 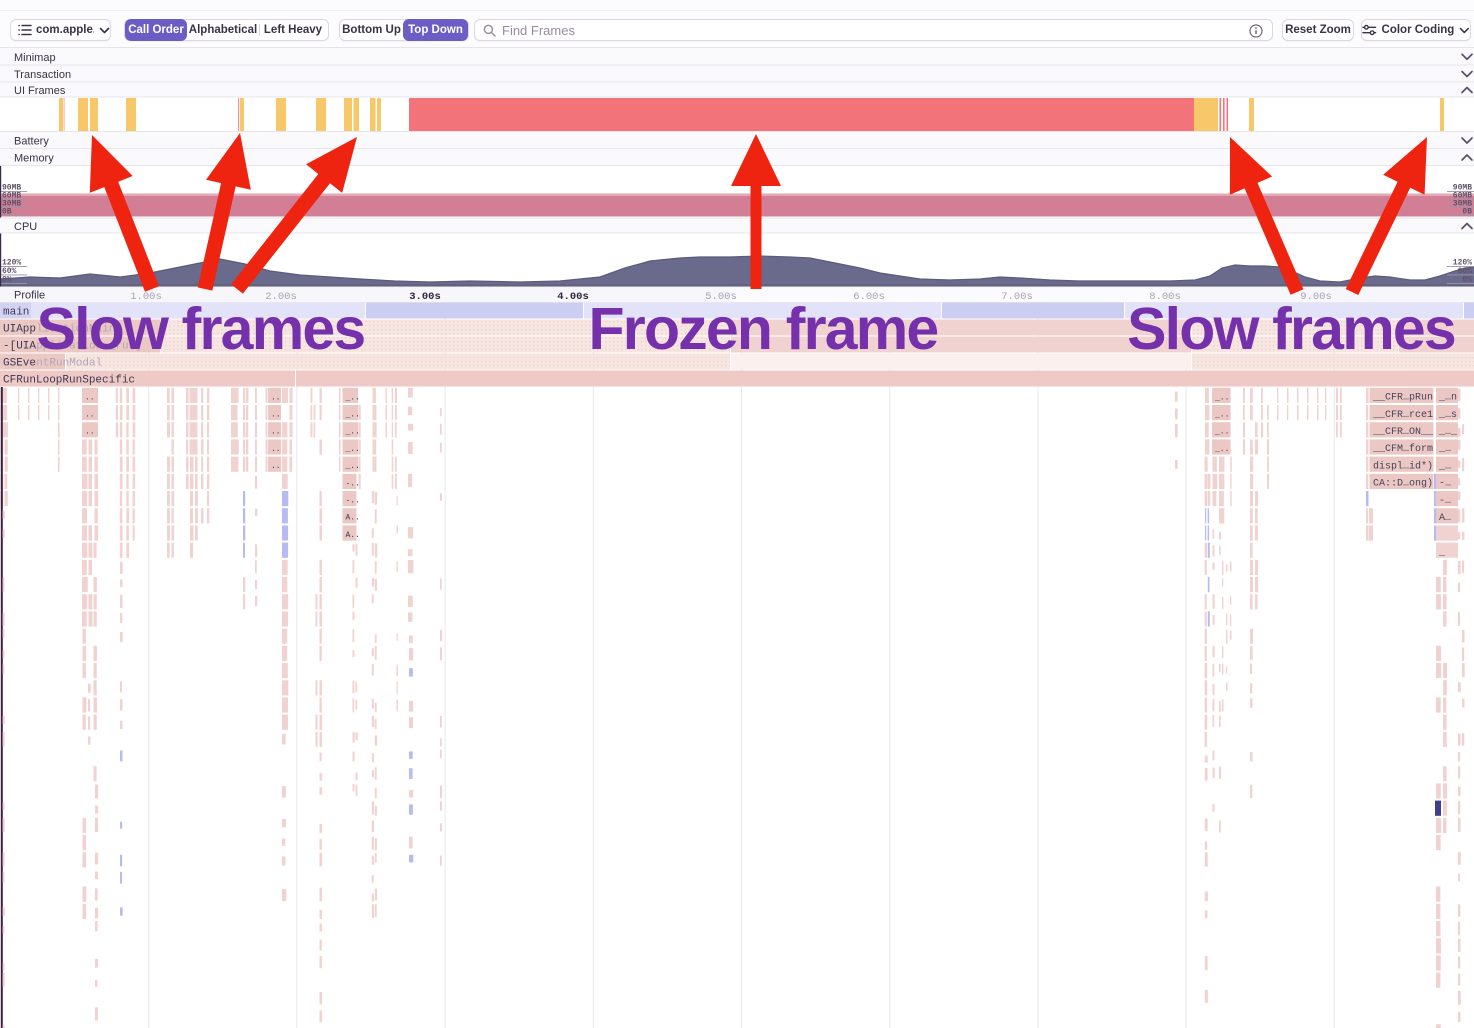 I want to click on svg-text: __CFR…ON__, so click(x=1403, y=432).